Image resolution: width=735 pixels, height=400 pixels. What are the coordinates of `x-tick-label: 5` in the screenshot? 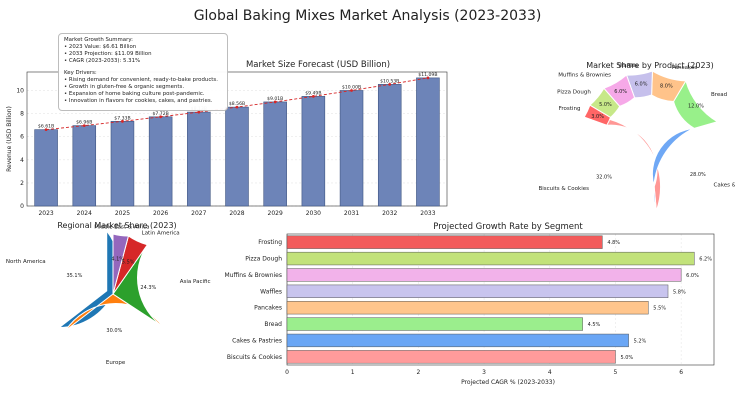 It's located at (616, 372).